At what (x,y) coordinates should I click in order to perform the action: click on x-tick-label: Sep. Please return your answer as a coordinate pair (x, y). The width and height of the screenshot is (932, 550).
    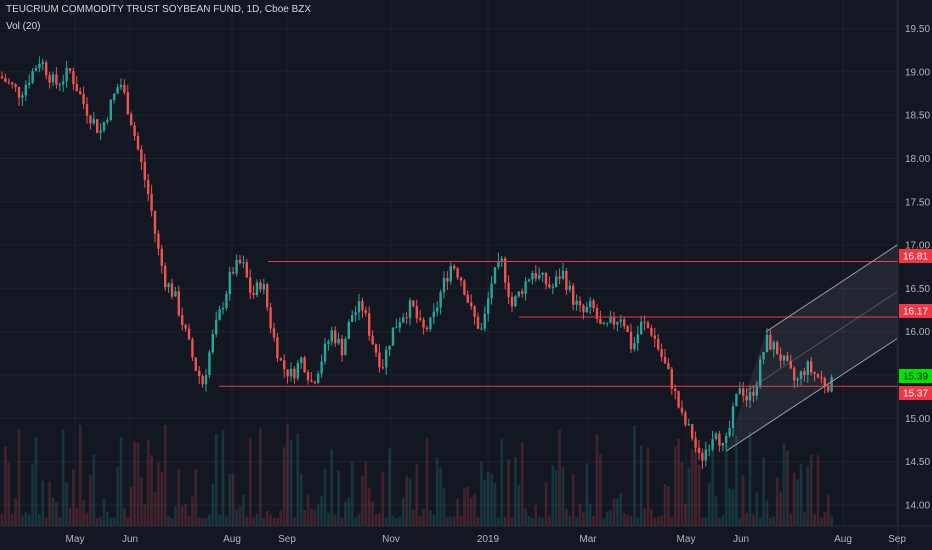
    Looking at the image, I should click on (897, 539).